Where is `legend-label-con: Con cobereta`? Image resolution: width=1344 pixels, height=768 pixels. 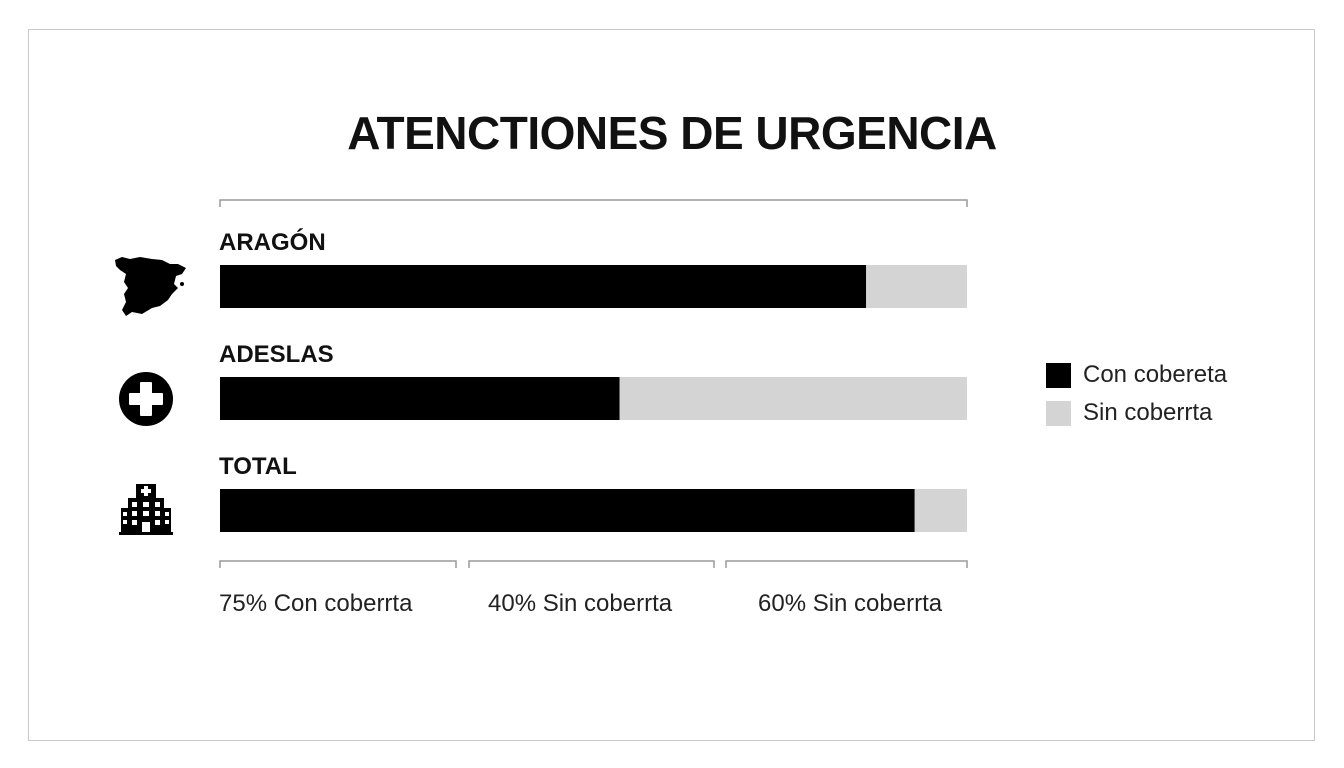
legend-label-con: Con cobereta is located at coordinates (1155, 374).